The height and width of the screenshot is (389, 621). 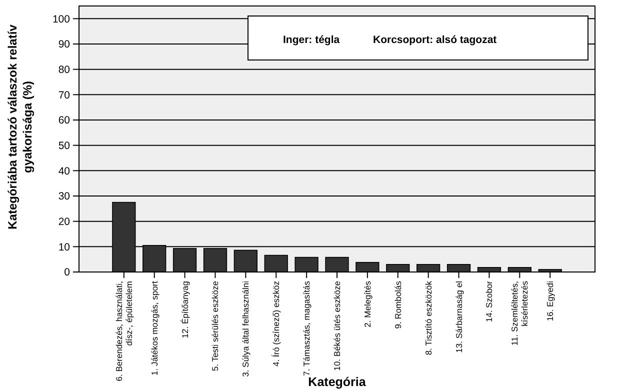 I want to click on x-tick-label: 5. Testi sérülés eszköze, so click(x=215, y=326).